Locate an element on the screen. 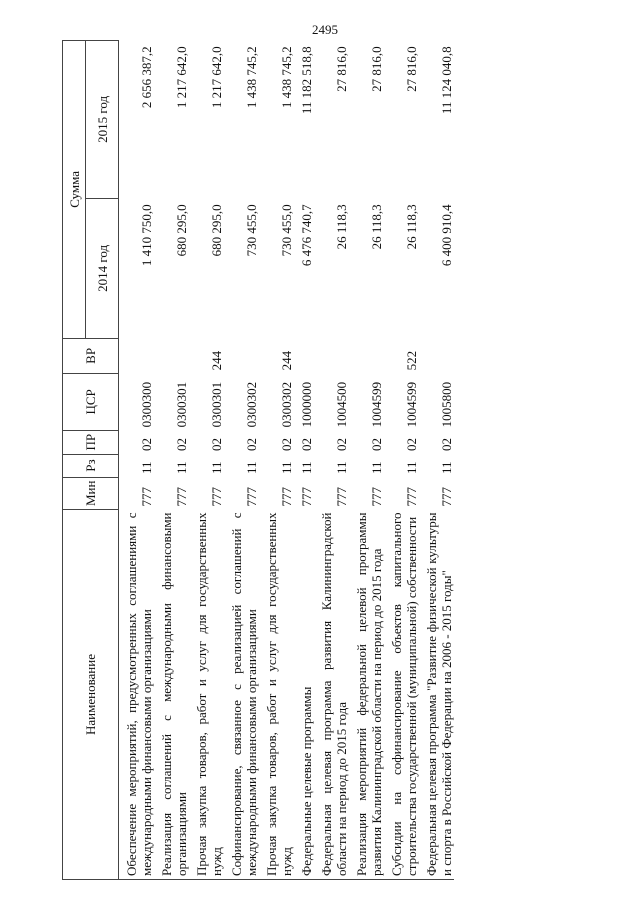 The height and width of the screenshot is (905, 640). cell-csr: 1004500 is located at coordinates (341, 404).